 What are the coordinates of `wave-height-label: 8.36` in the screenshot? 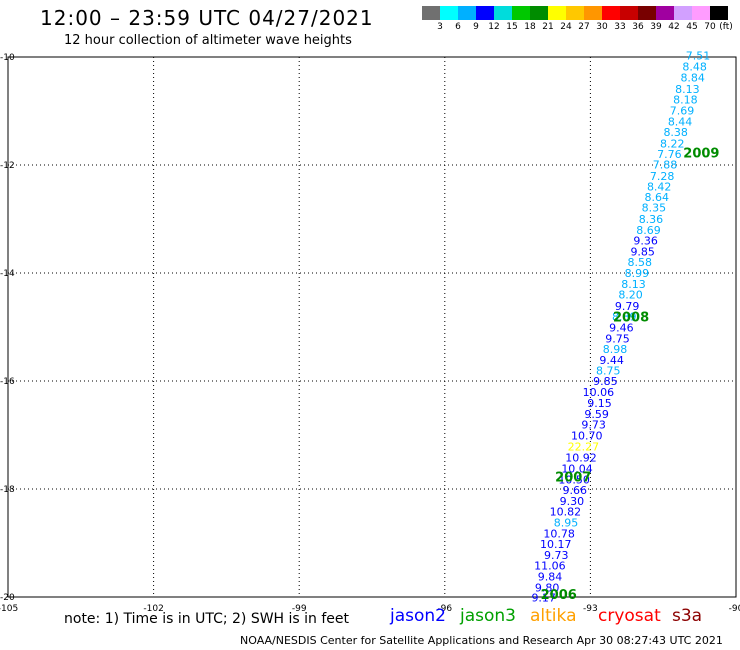 It's located at (651, 219).